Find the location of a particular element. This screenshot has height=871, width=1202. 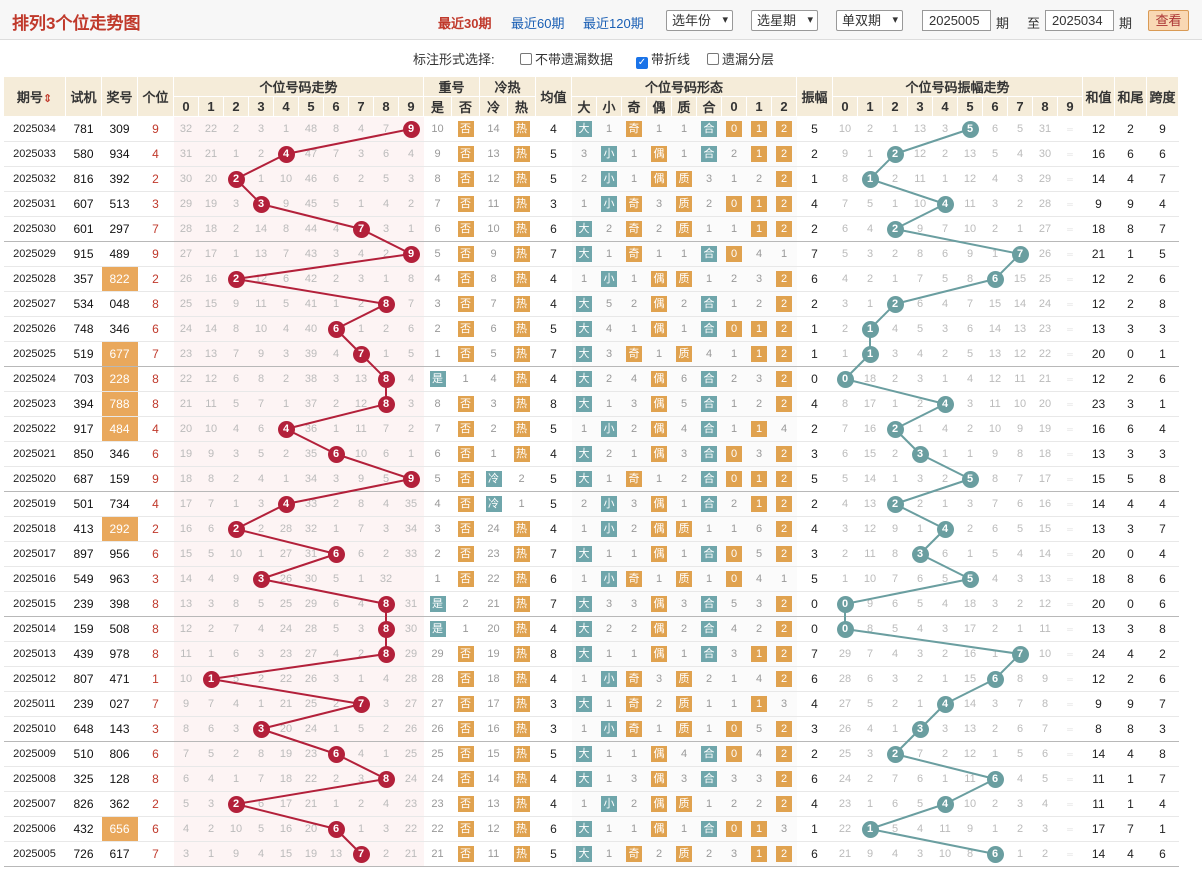

oddeven-select: 单双期 ▾ is located at coordinates (869, 20).